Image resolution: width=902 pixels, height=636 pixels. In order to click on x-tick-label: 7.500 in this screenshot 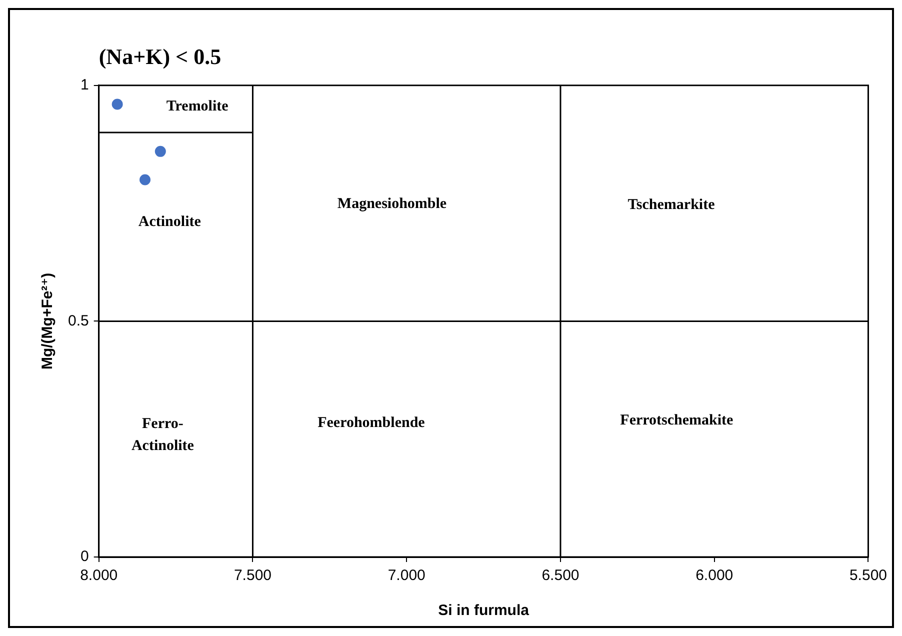, I will do `click(253, 575)`.